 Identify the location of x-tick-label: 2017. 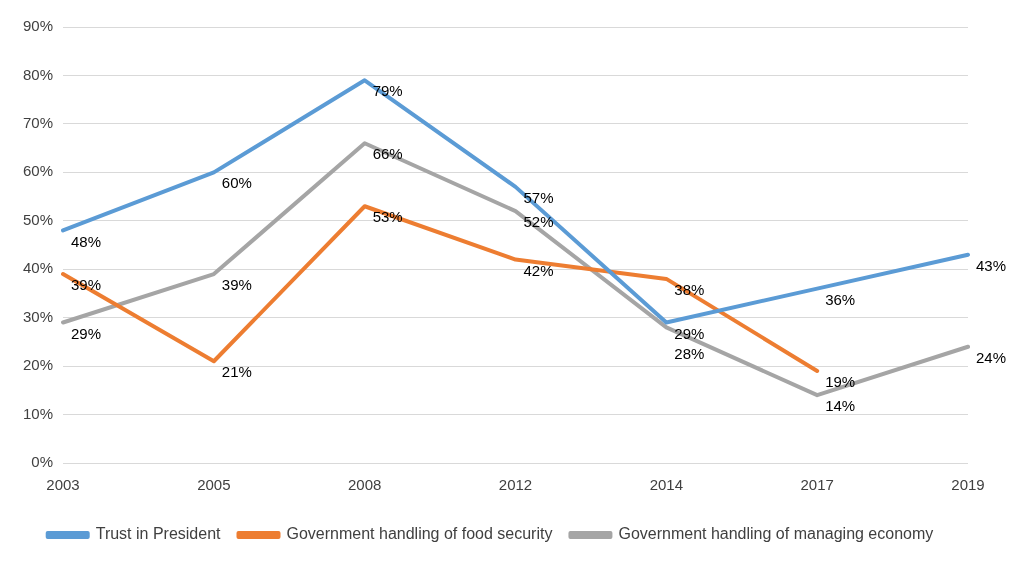
(817, 485).